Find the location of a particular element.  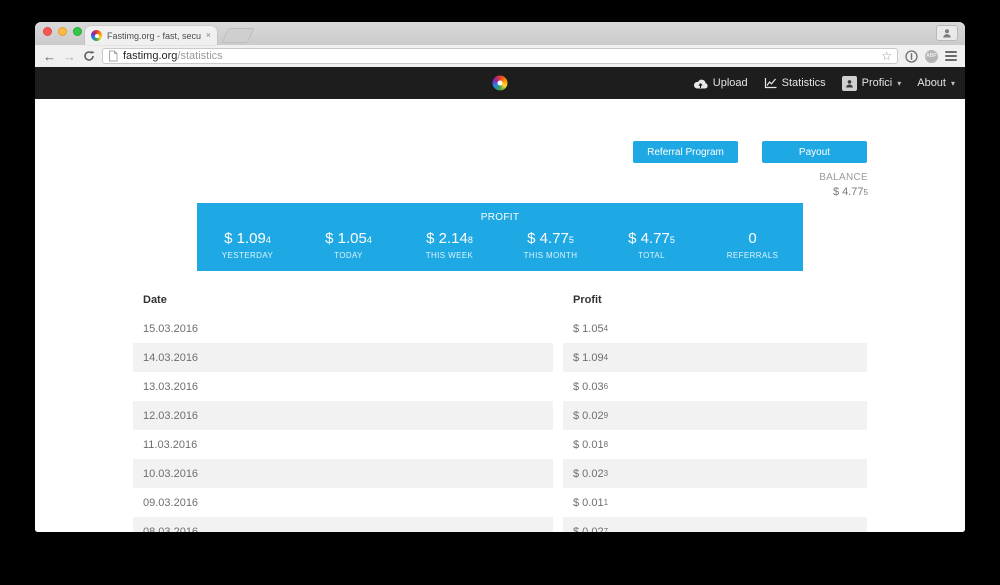

profit-stat: $ 2.148 THIS WEEK is located at coordinates (449, 245).